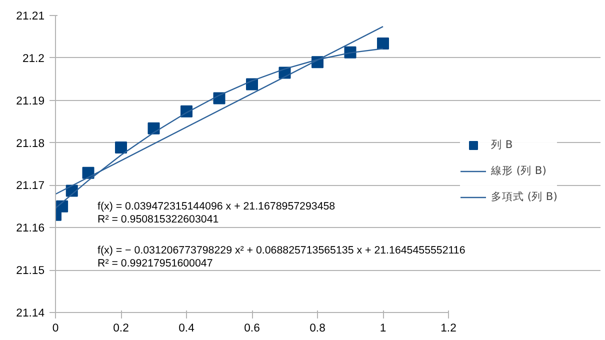  Describe the element at coordinates (186, 328) in the screenshot. I see `x-tick-label: 0.4` at that location.